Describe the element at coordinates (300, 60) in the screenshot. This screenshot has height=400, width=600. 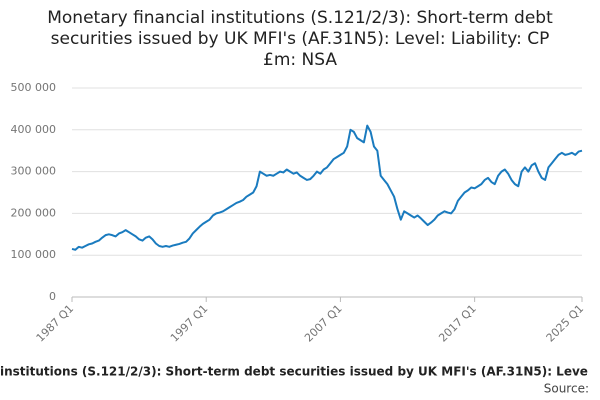
I see `chart-title: £m: NSA` at that location.